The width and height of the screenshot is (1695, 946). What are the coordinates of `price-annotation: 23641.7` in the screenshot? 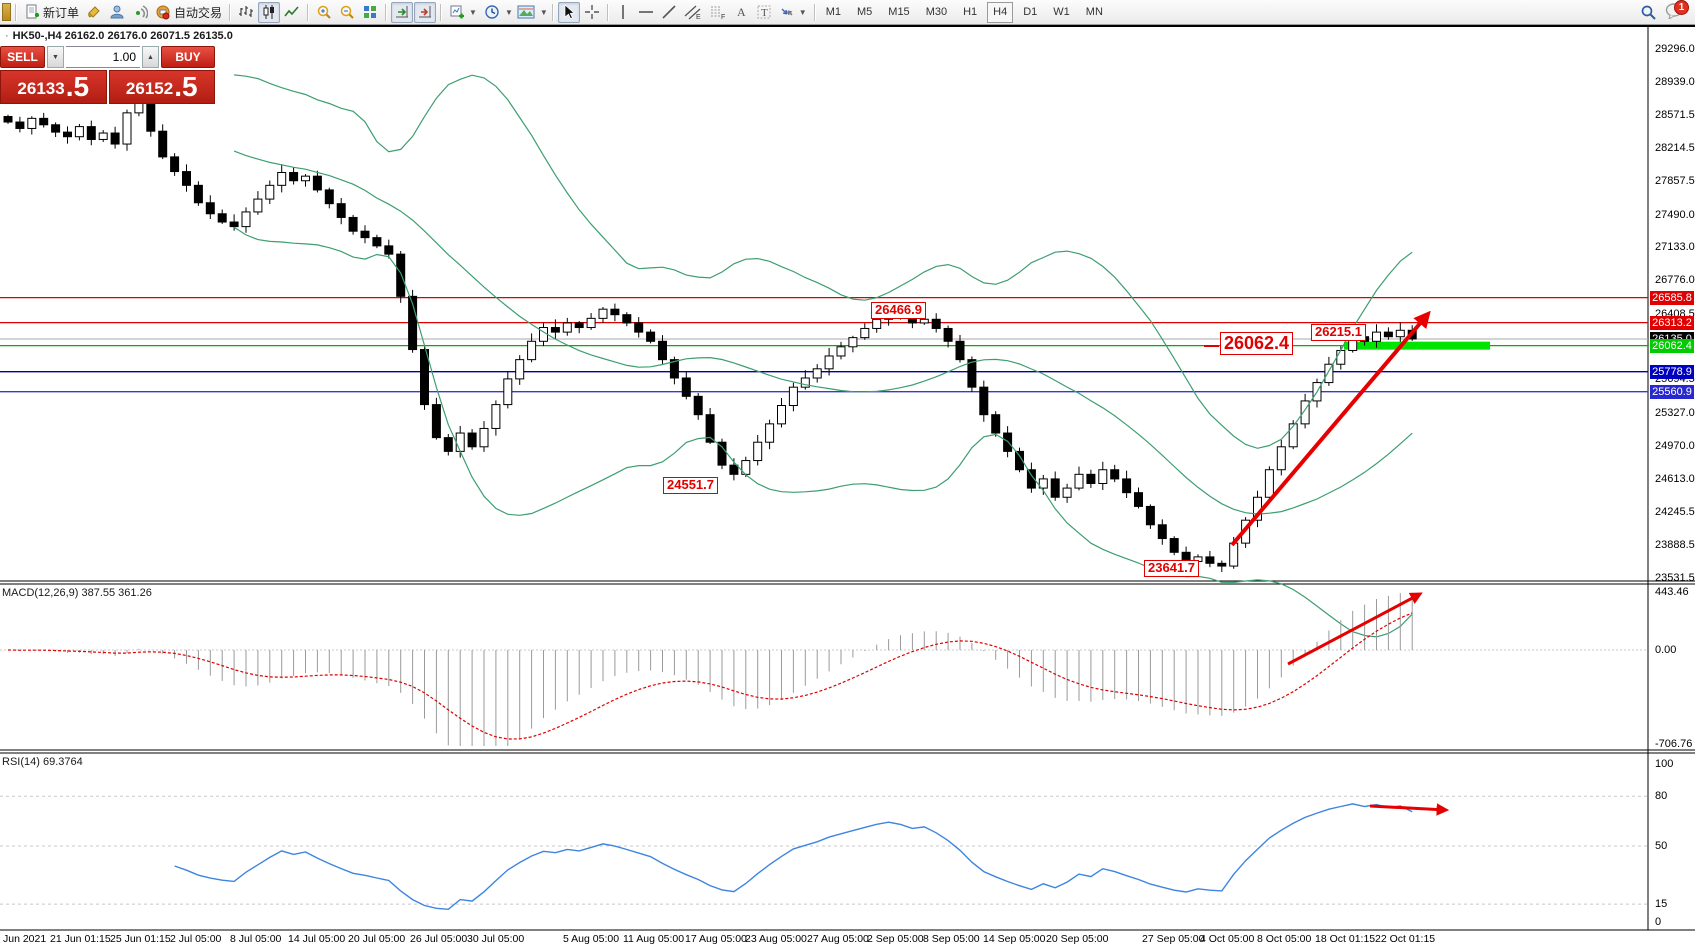 It's located at (1171, 568).